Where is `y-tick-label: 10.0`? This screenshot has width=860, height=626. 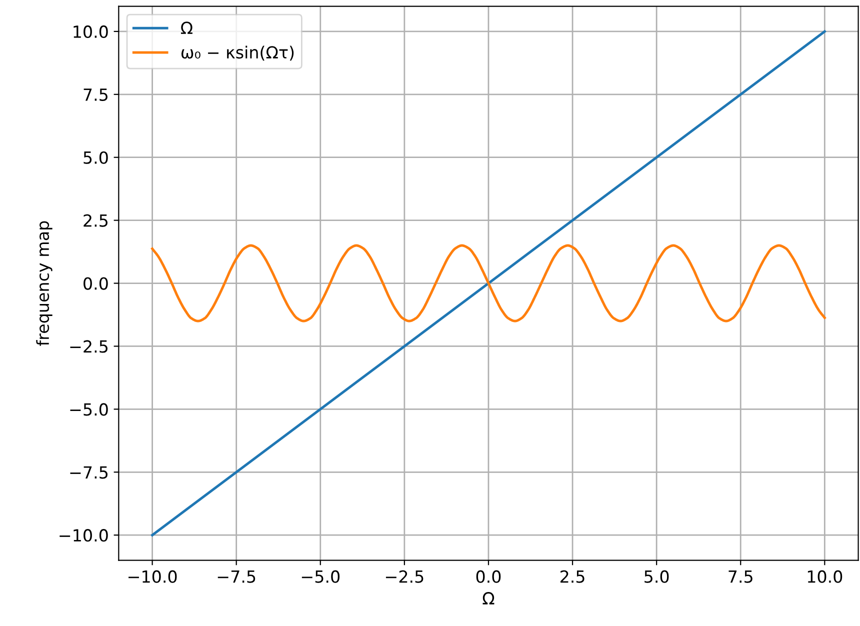 y-tick-label: 10.0 is located at coordinates (91, 31).